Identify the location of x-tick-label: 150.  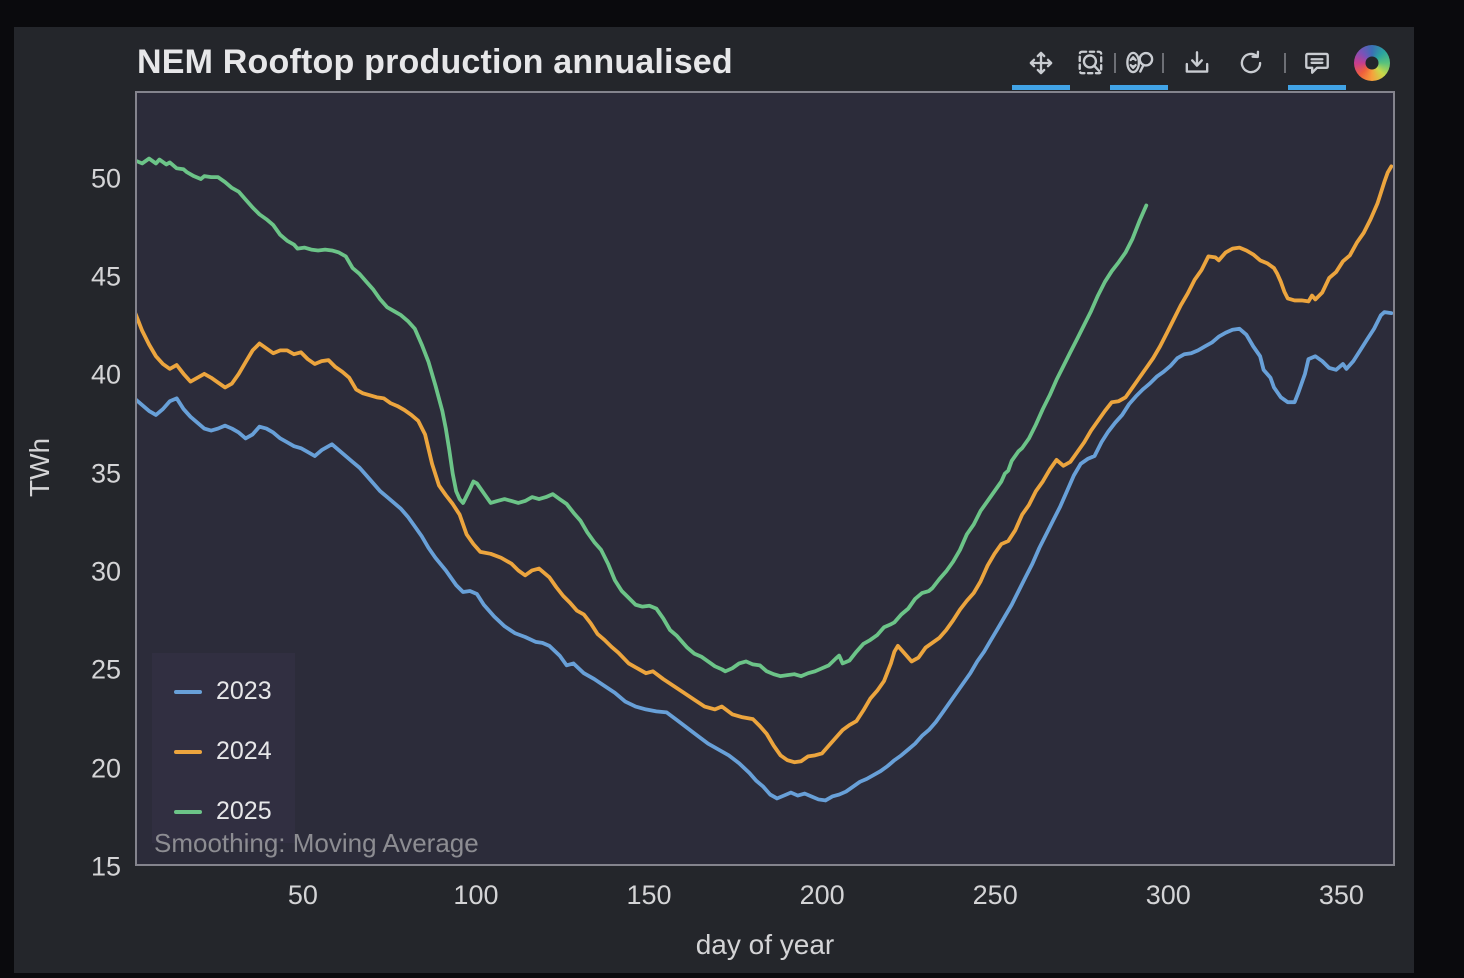
(649, 895).